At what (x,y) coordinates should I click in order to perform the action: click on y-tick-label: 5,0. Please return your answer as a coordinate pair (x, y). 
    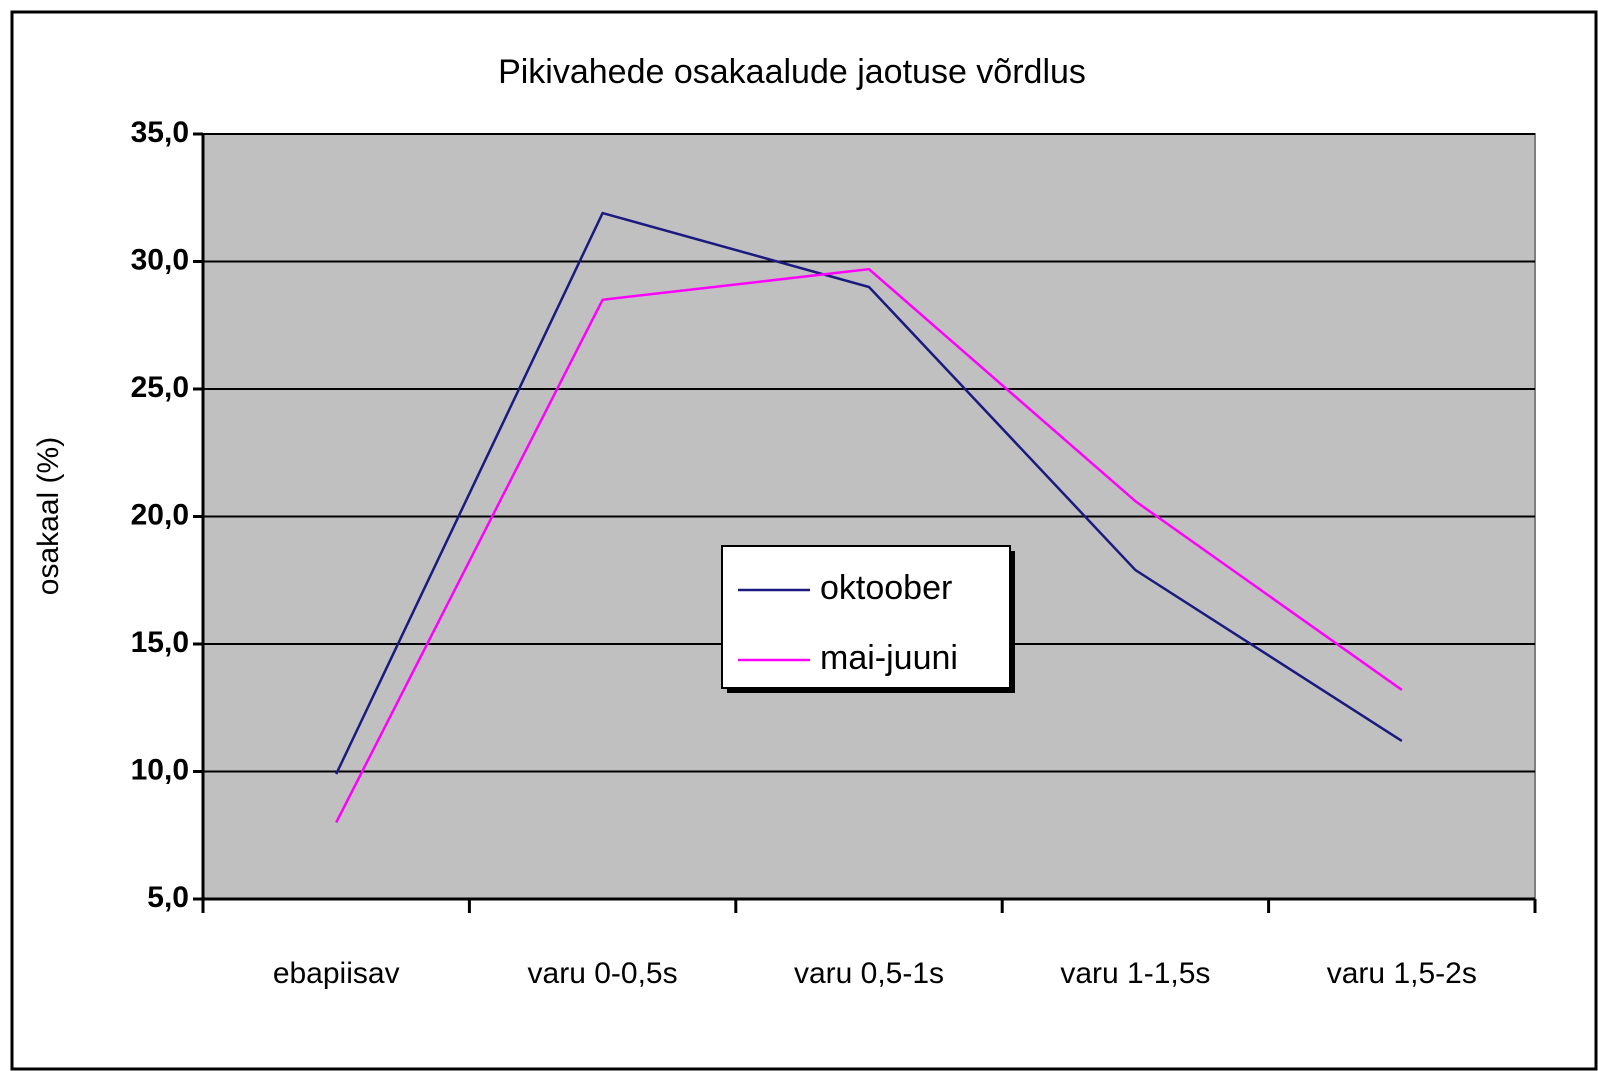
    Looking at the image, I should click on (168, 897).